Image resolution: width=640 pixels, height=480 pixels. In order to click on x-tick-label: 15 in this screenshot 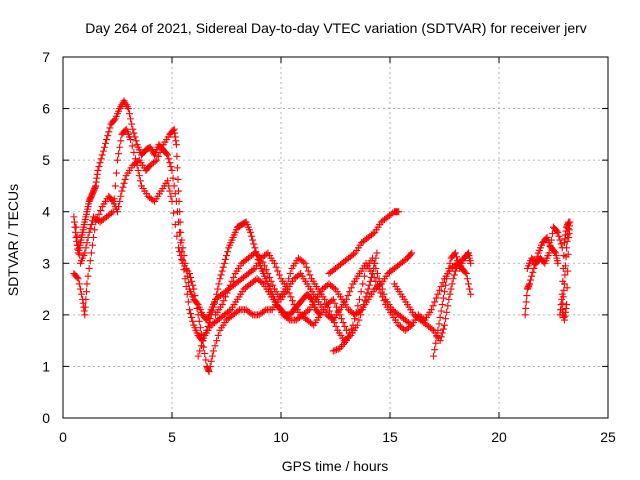, I will do `click(390, 437)`.